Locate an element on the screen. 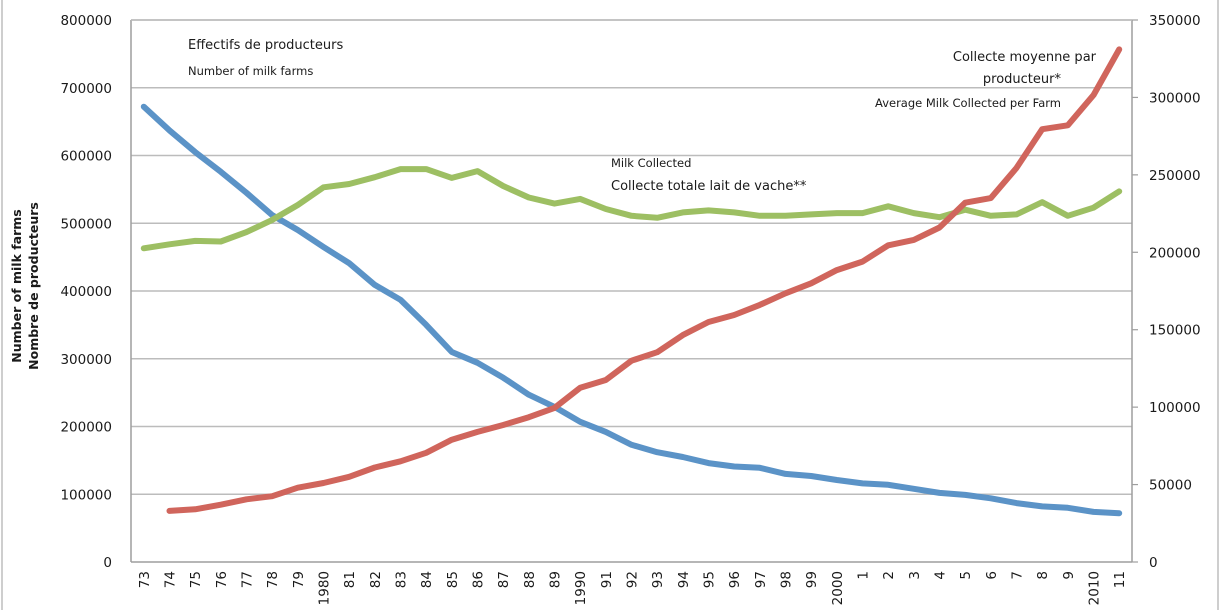 This screenshot has height=610, width=1220. x-tick-label: 86 is located at coordinates (479, 579).